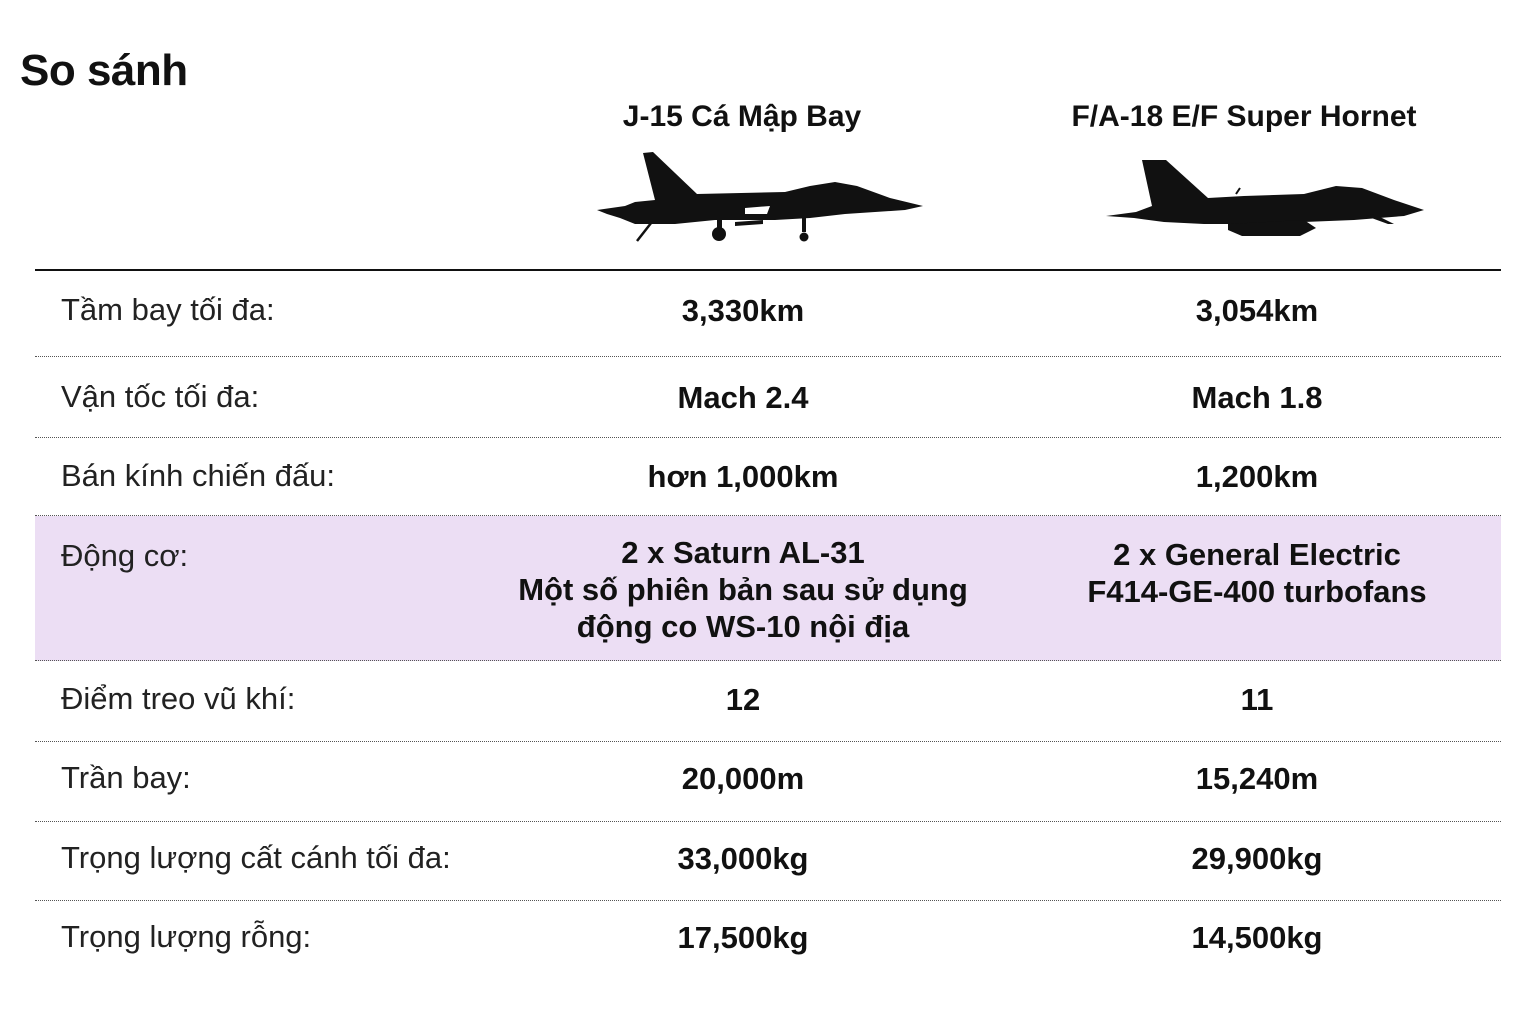  What do you see at coordinates (125, 555) in the screenshot?
I see `row-label: Động cơ:` at bounding box center [125, 555].